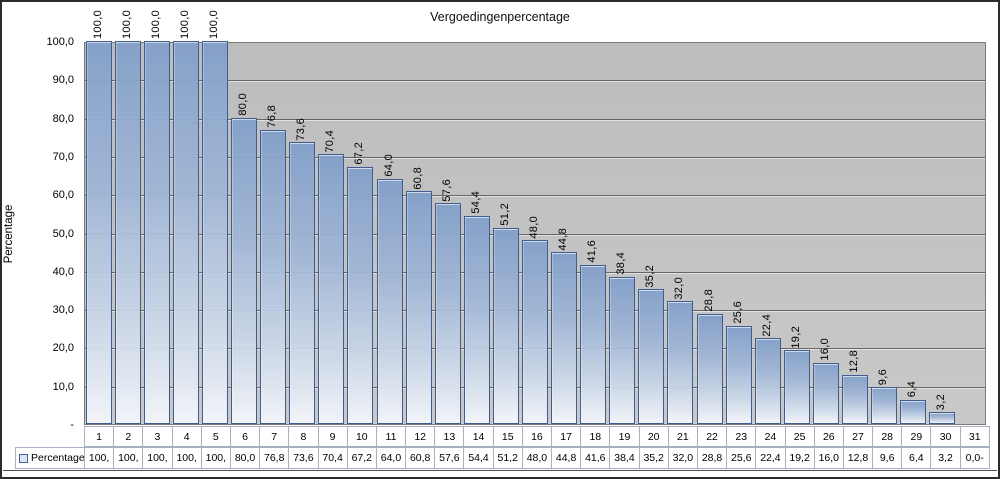  What do you see at coordinates (770, 436) in the screenshot?
I see `x-axis-category-cell: 24` at bounding box center [770, 436].